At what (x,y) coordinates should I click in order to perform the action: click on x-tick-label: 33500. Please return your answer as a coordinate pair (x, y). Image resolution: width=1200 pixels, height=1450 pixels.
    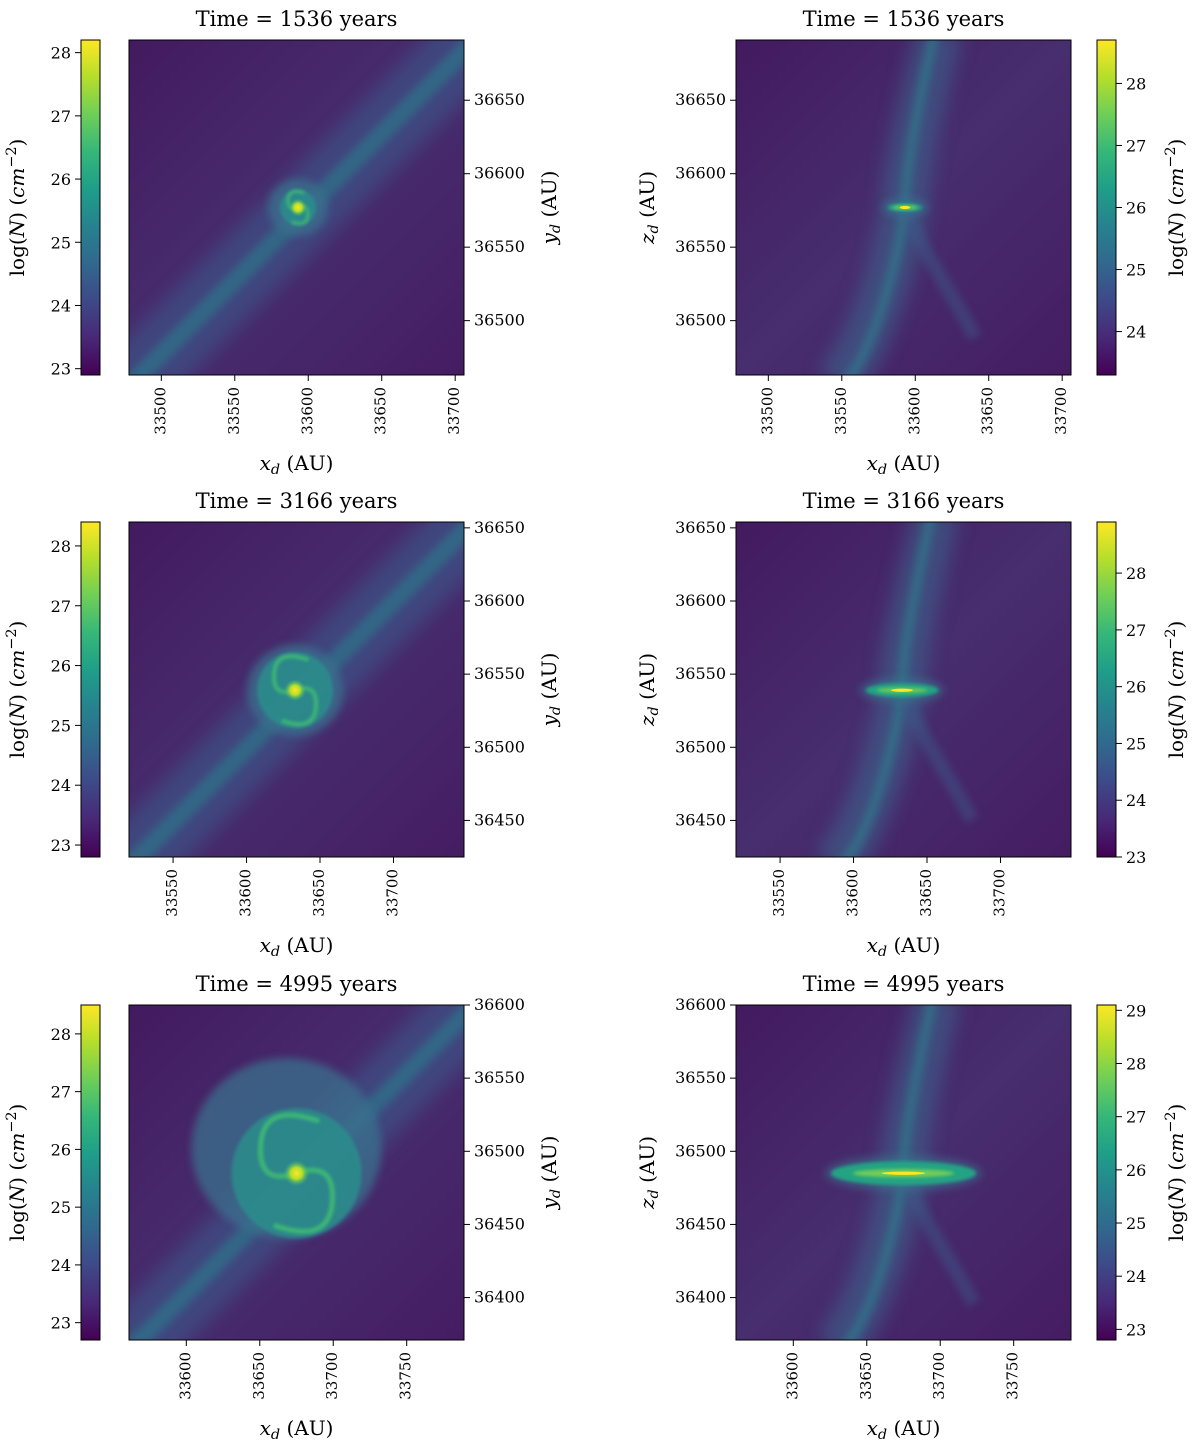
    Looking at the image, I should click on (767, 411).